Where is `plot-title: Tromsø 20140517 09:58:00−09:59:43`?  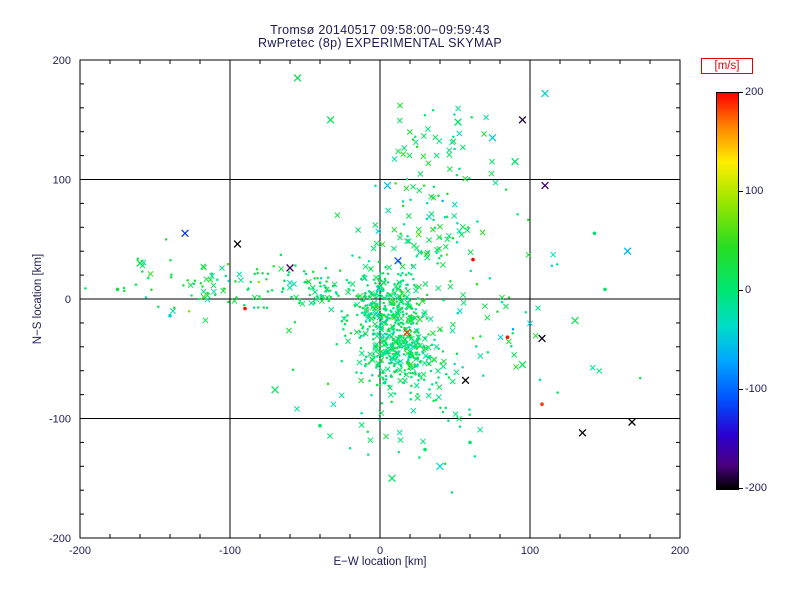 plot-title: Tromsø 20140517 09:58:00−09:59:43 is located at coordinates (380, 30).